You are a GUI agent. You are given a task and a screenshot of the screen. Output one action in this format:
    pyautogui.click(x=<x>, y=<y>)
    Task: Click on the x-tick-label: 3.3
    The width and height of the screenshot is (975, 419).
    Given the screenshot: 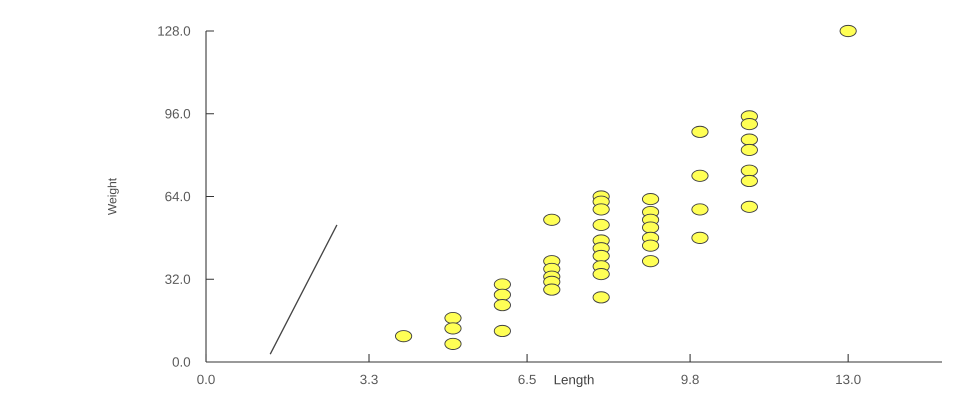 What is the action you would take?
    pyautogui.click(x=369, y=379)
    